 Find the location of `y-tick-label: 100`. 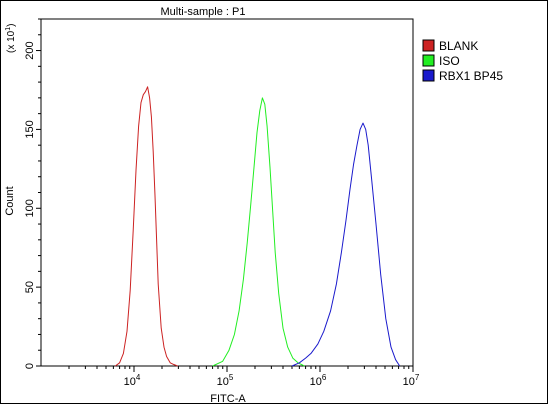

y-tick-label: 100 is located at coordinates (30, 208).